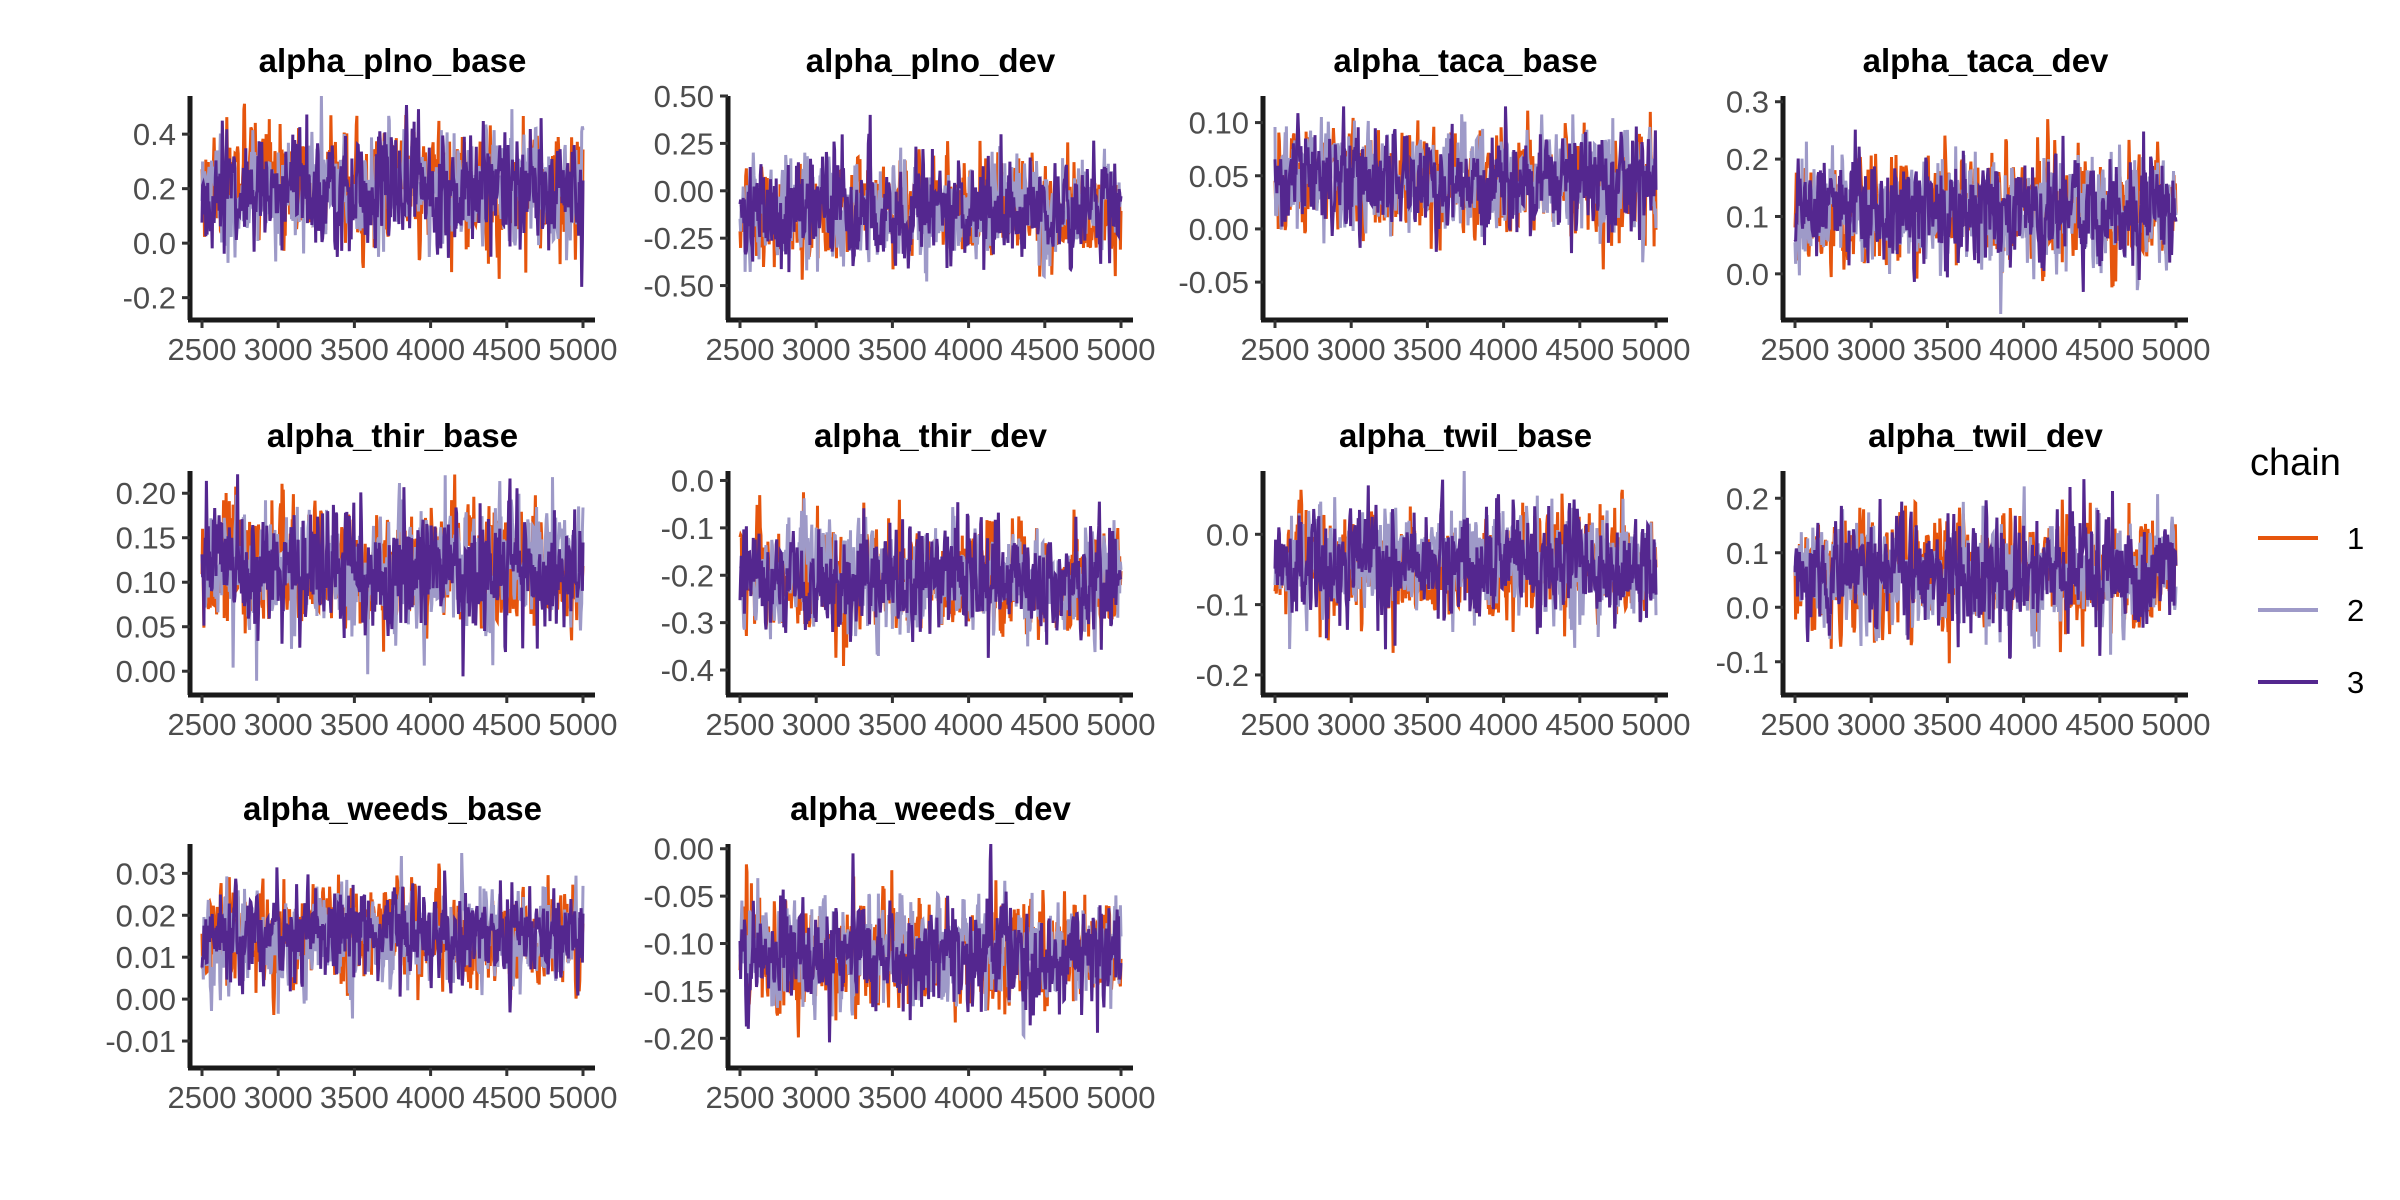 This screenshot has height=1200, width=2400. I want to click on panel-title: alpha_weeds_base, so click(392, 808).